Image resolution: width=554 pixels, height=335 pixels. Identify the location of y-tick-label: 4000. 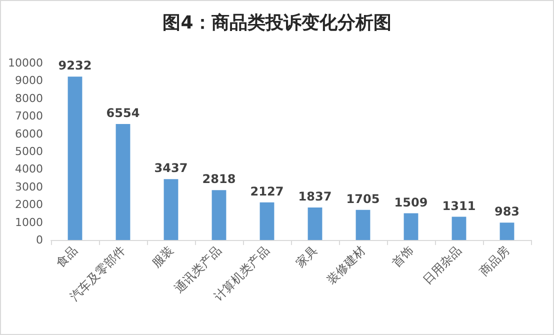
(29, 169).